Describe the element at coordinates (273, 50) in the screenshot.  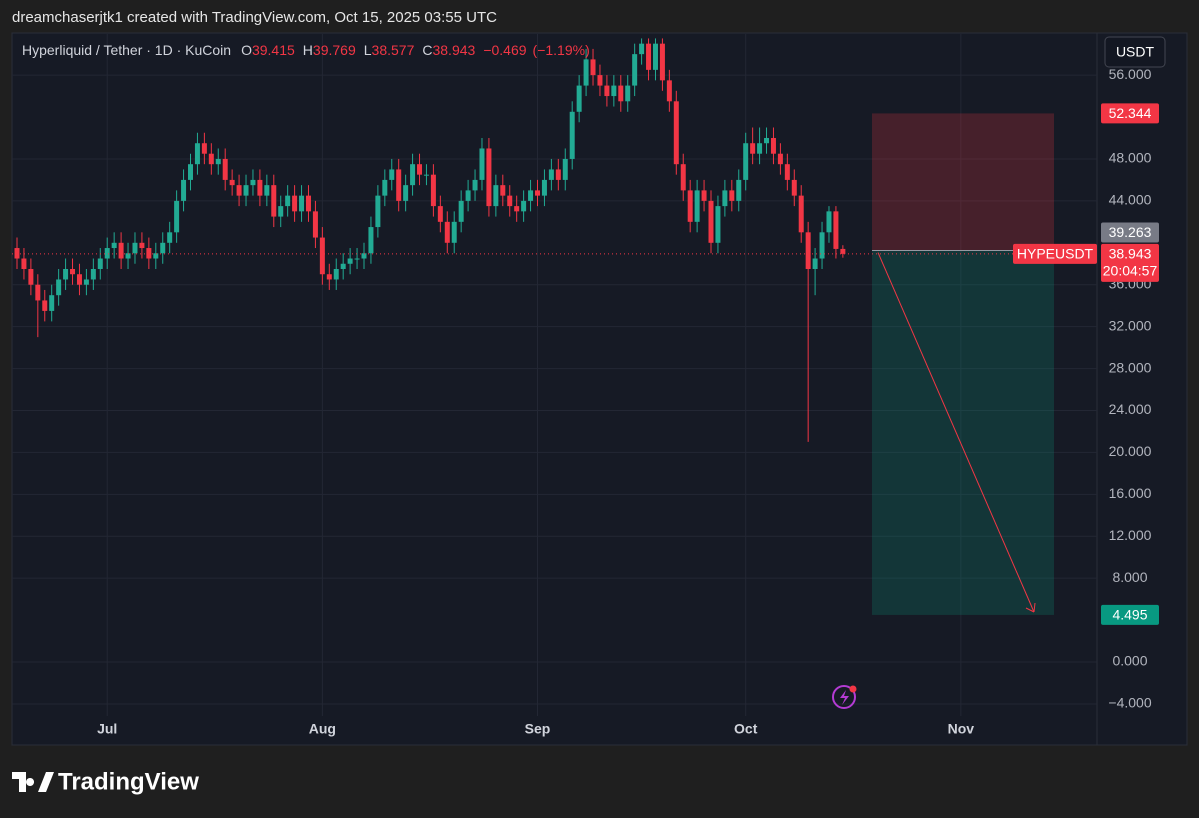
I see `legend-open: 39.415` at that location.